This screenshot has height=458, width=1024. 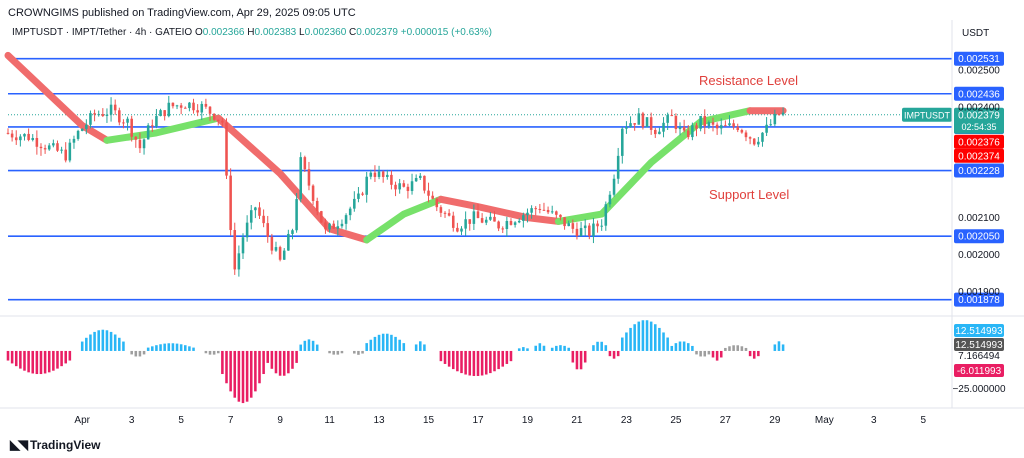 I want to click on ribbon-down, so click(x=499, y=210).